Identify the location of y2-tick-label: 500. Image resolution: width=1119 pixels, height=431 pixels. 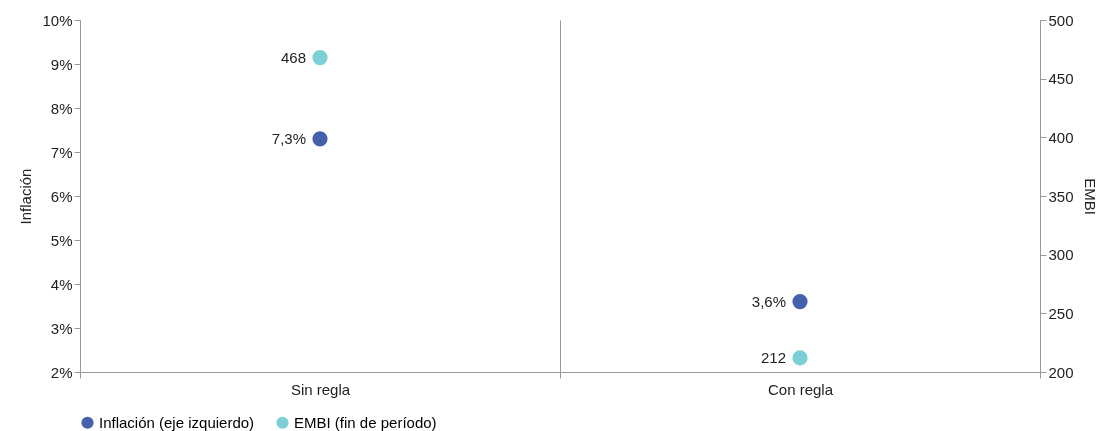
(1061, 20).